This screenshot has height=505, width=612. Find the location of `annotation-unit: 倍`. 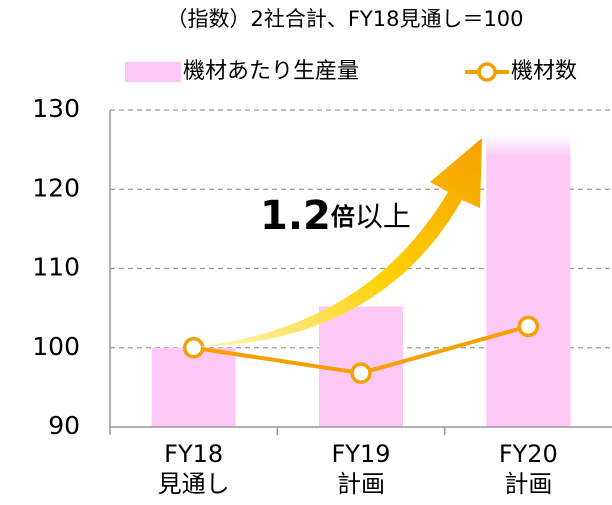

annotation-unit: 倍 is located at coordinates (343, 217).